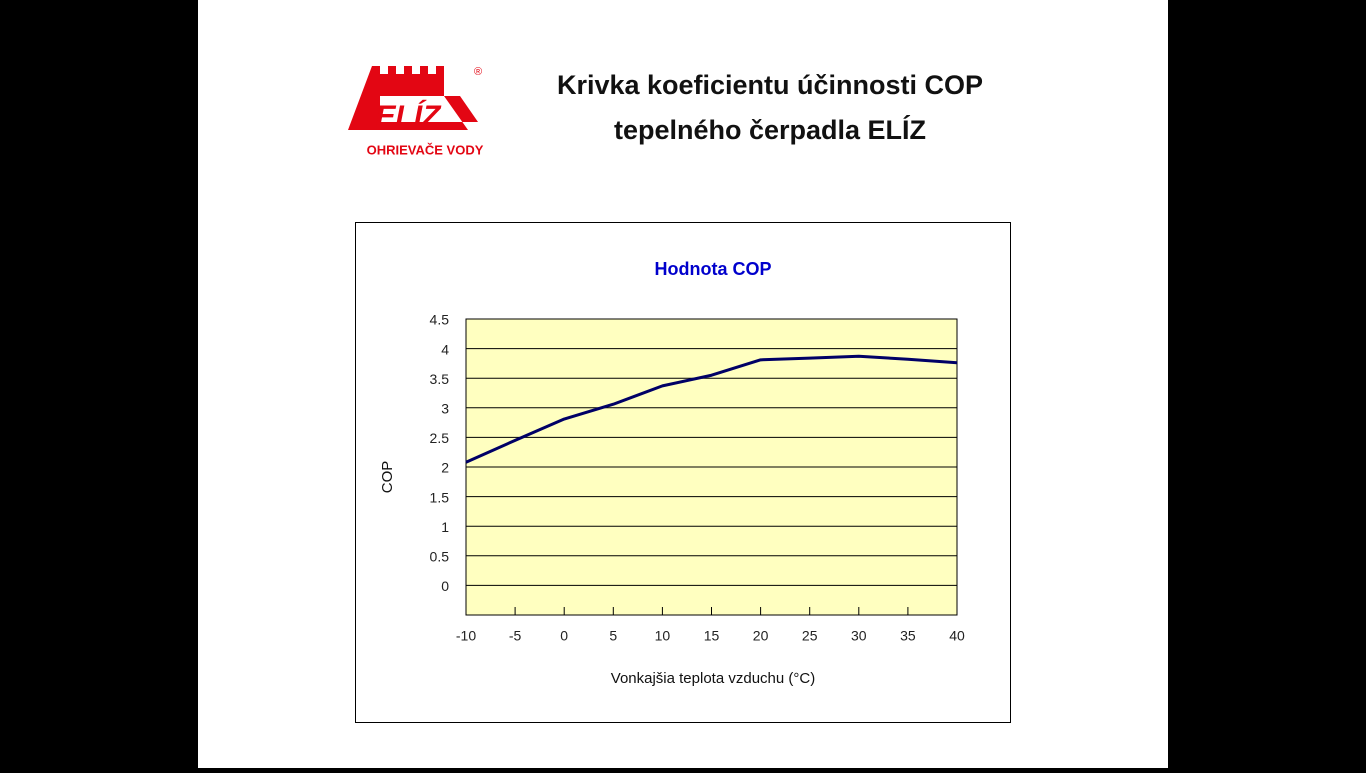 The width and height of the screenshot is (1366, 773). What do you see at coordinates (440, 438) in the screenshot?
I see `y-tick-label: 2.5` at bounding box center [440, 438].